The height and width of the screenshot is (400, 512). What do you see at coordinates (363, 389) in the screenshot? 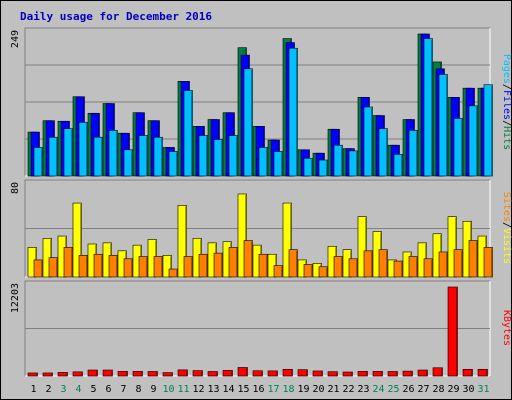
I see `x-tick-label: 23` at bounding box center [363, 389].